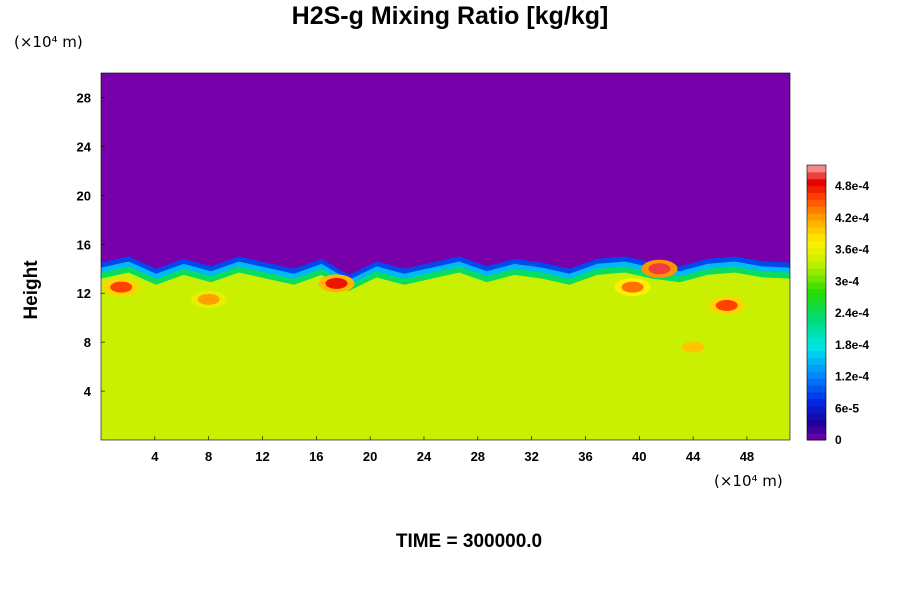 This screenshot has width=900, height=600. Describe the element at coordinates (88, 391) in the screenshot. I see `y-tick-label: 4` at that location.